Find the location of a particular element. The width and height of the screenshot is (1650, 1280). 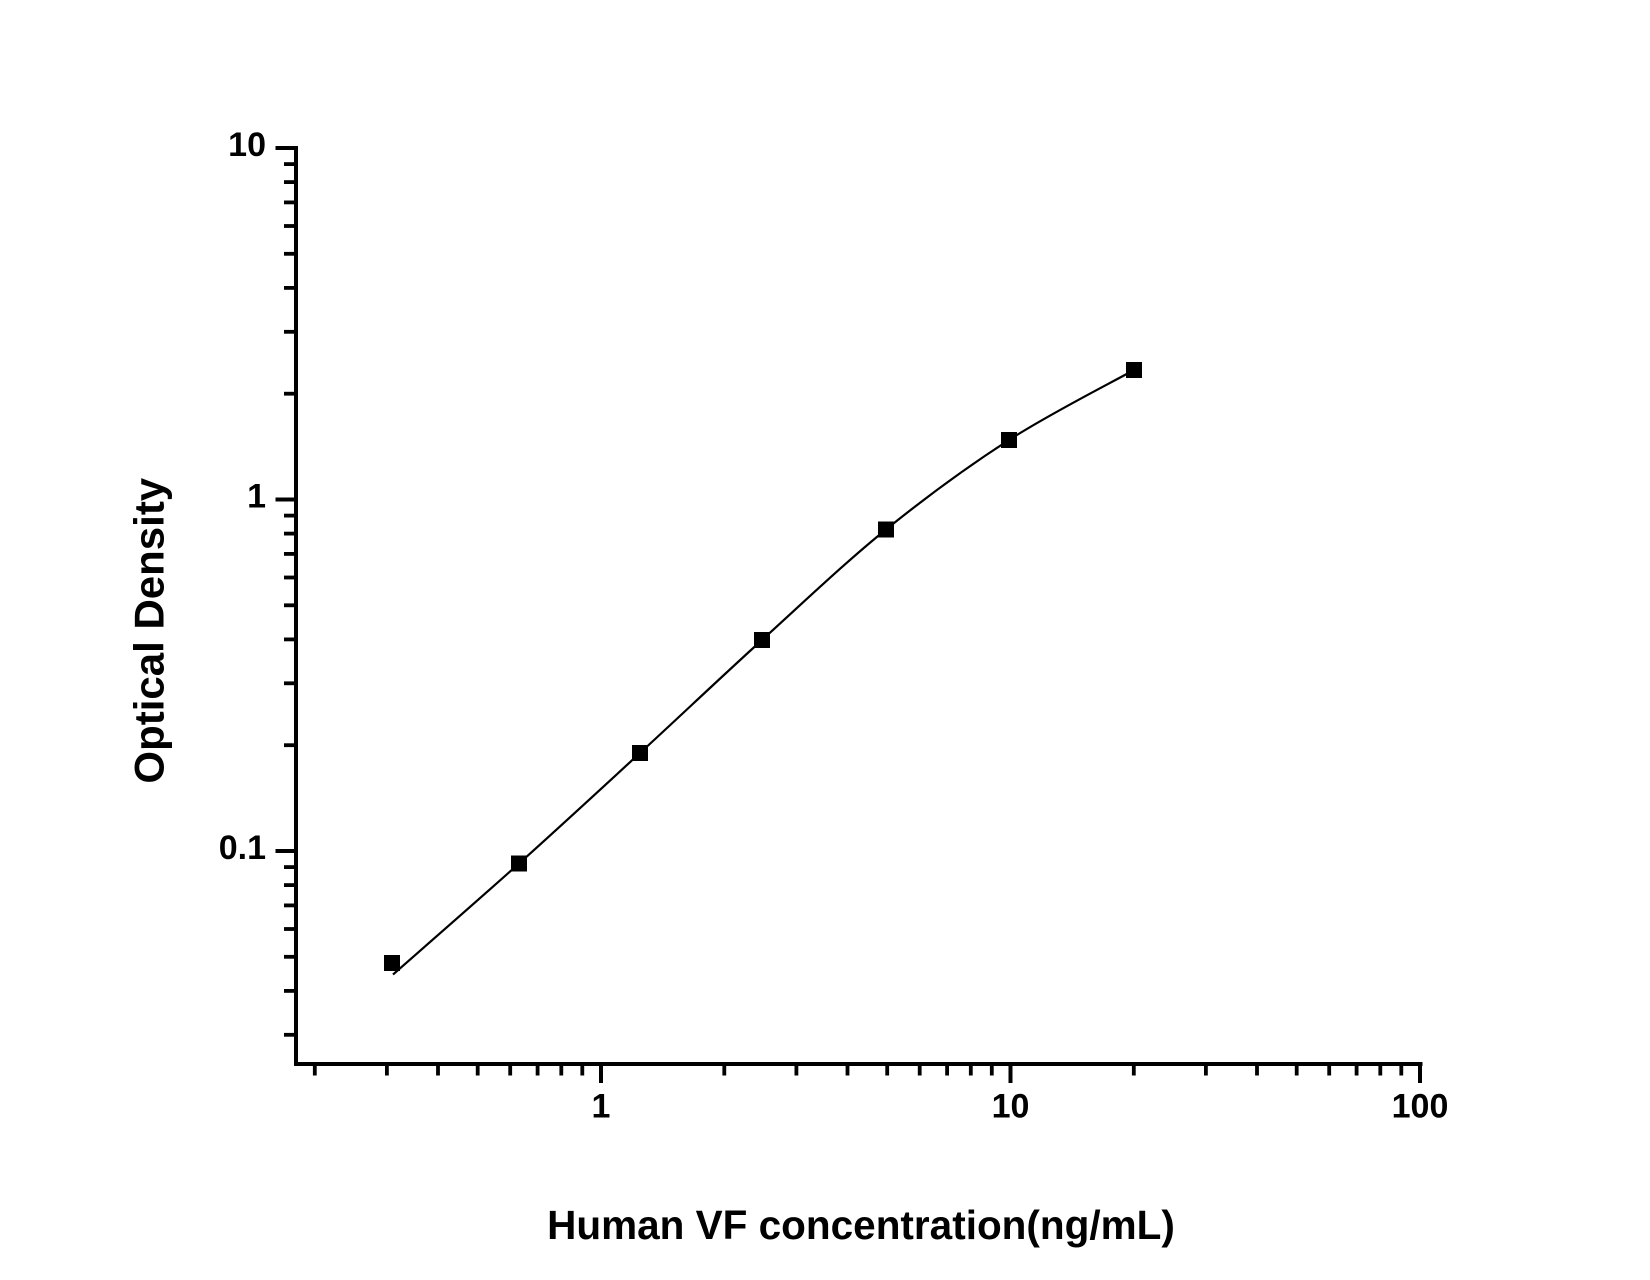

svg-text: Optical Density is located at coordinates (149, 630).